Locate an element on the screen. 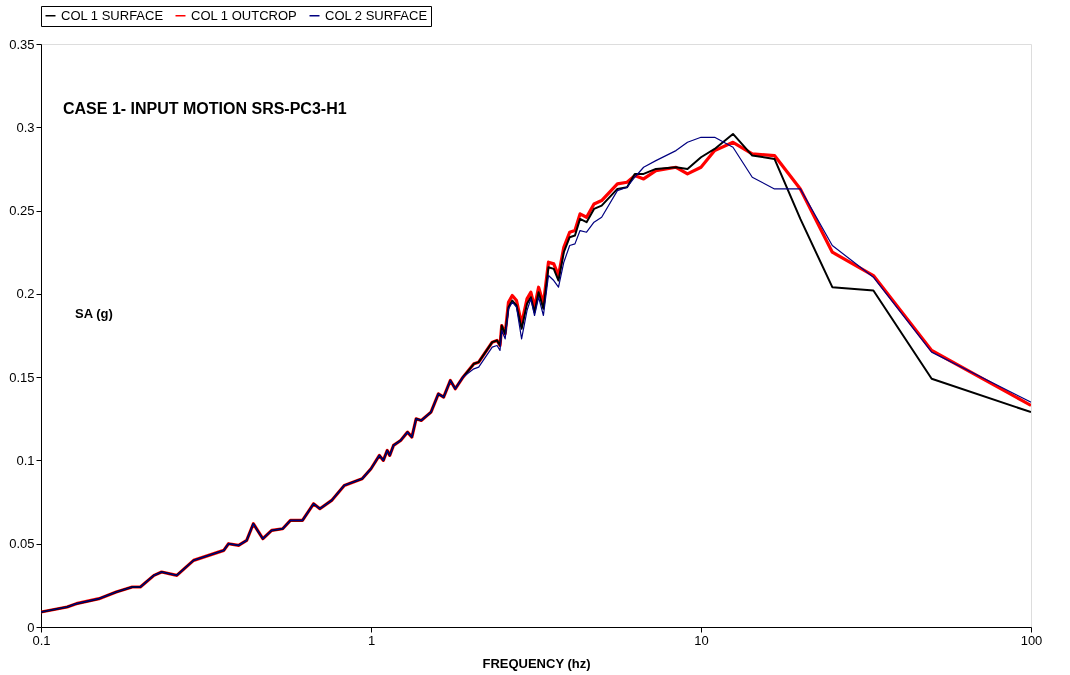 This screenshot has height=675, width=1070. y-tick-label: 0.35 is located at coordinates (22, 44).